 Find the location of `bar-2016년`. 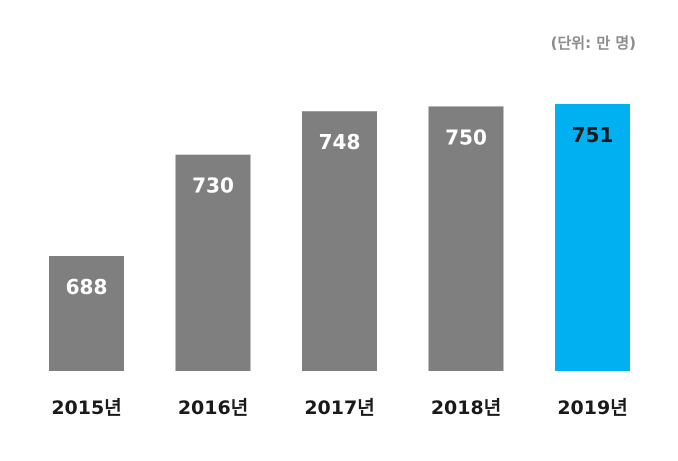

bar-2016년 is located at coordinates (213, 262).